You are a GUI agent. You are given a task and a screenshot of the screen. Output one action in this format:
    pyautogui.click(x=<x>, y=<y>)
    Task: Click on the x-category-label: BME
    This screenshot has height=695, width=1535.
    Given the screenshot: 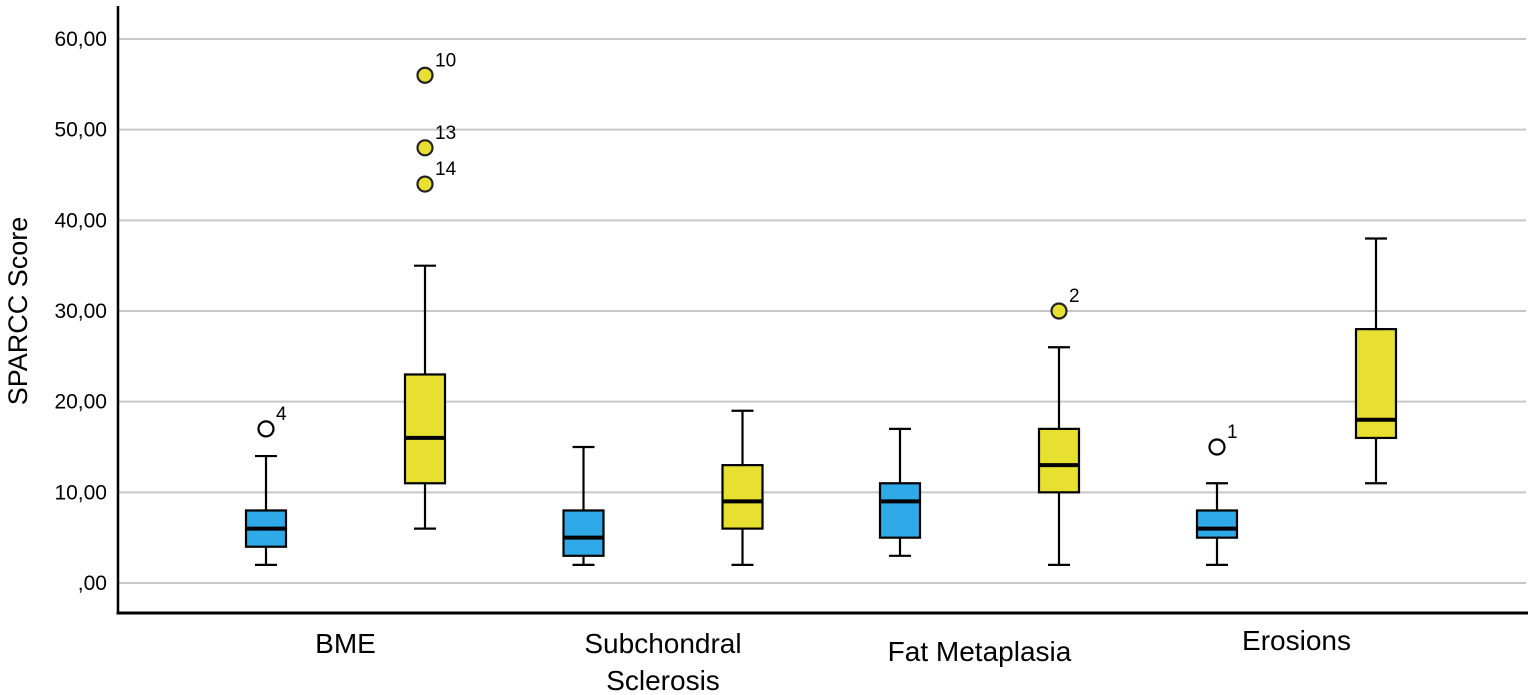 What is the action you would take?
    pyautogui.click(x=345, y=643)
    